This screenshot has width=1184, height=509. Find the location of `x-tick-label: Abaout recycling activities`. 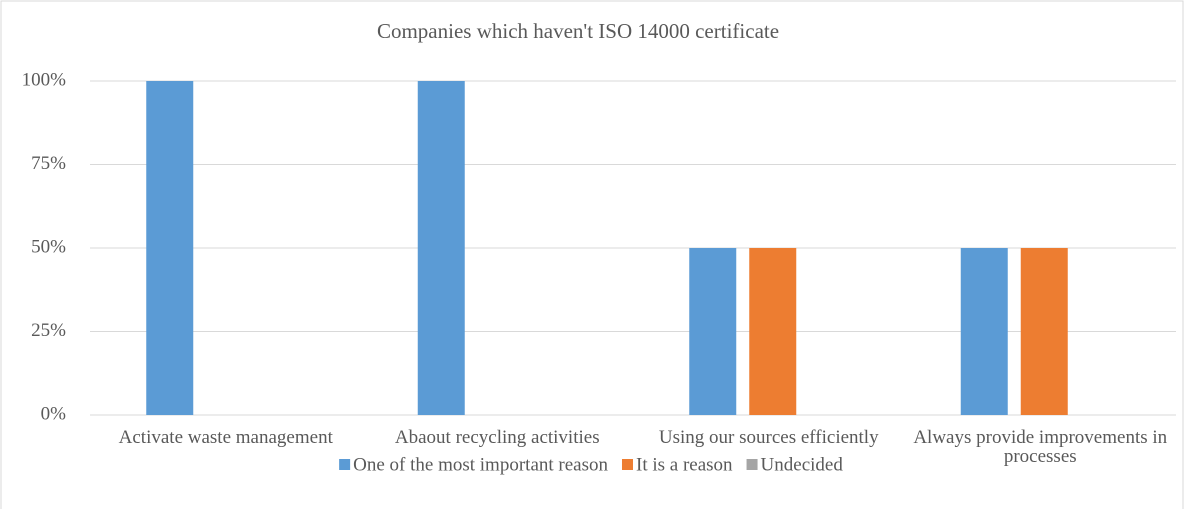

x-tick-label: Abaout recycling activities is located at coordinates (497, 438).